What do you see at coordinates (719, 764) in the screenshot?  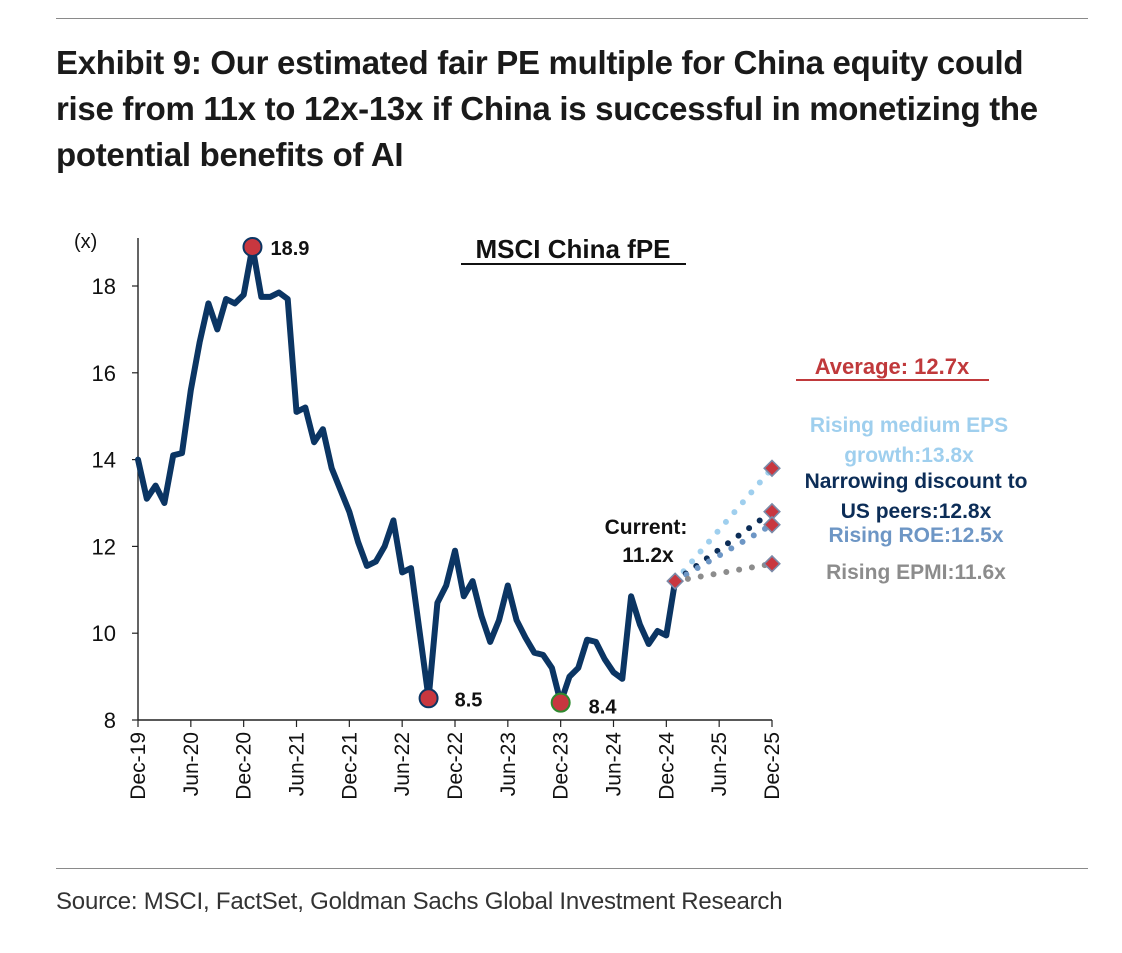 I see `x-tick-label: Jun-25` at bounding box center [719, 764].